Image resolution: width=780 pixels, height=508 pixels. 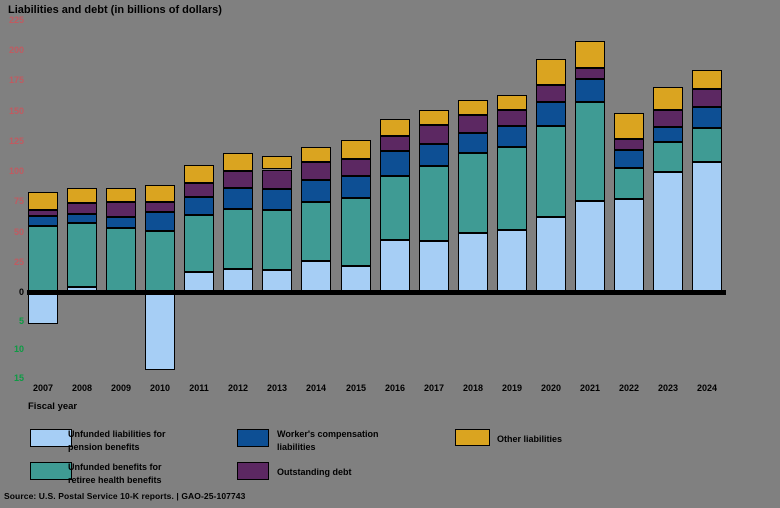 What do you see at coordinates (434, 203) in the screenshot?
I see `bar-2017-segment-retiree_health` at bounding box center [434, 203].